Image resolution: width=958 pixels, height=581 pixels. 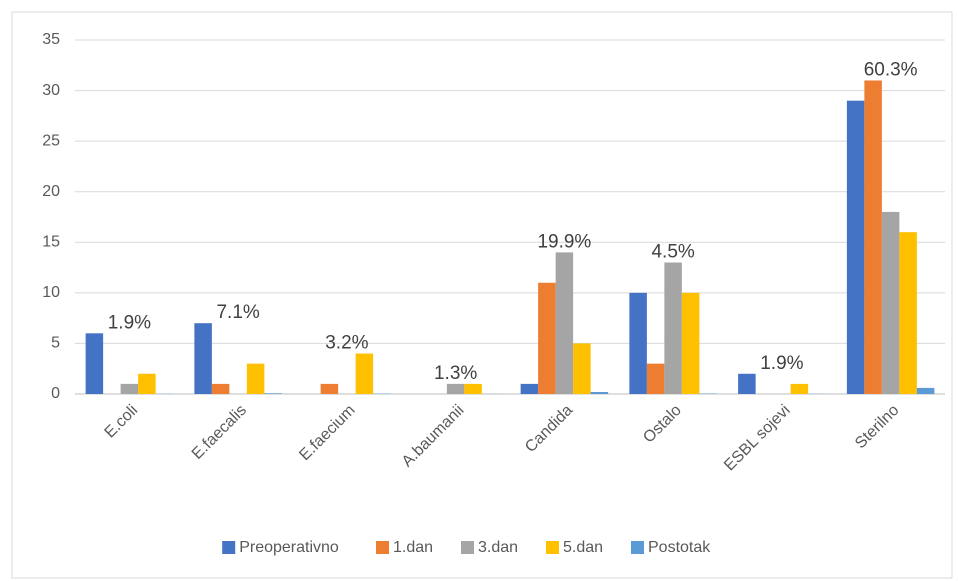 I want to click on legend-label: Postotak, so click(x=679, y=547).